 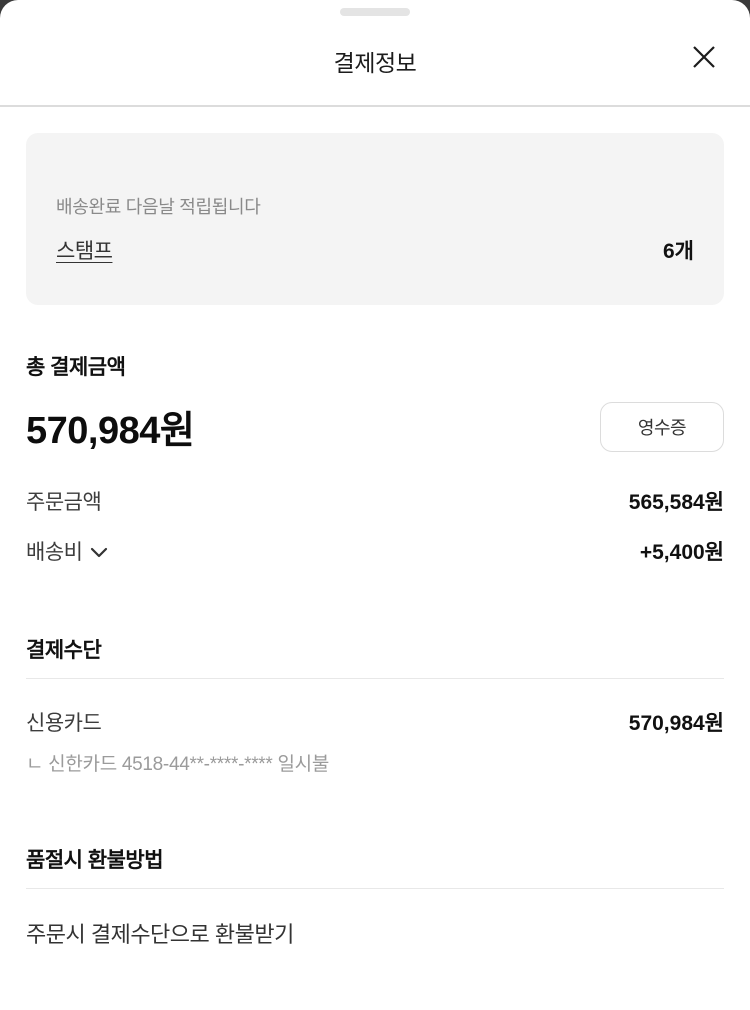 I want to click on stamp-label: 스탬프, so click(x=84, y=251).